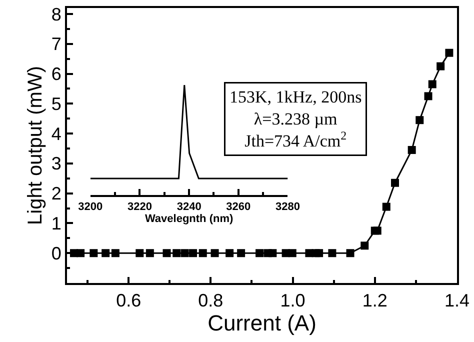 This screenshot has width=474, height=342. I want to click on x-tick-label: 3200, so click(90, 207).